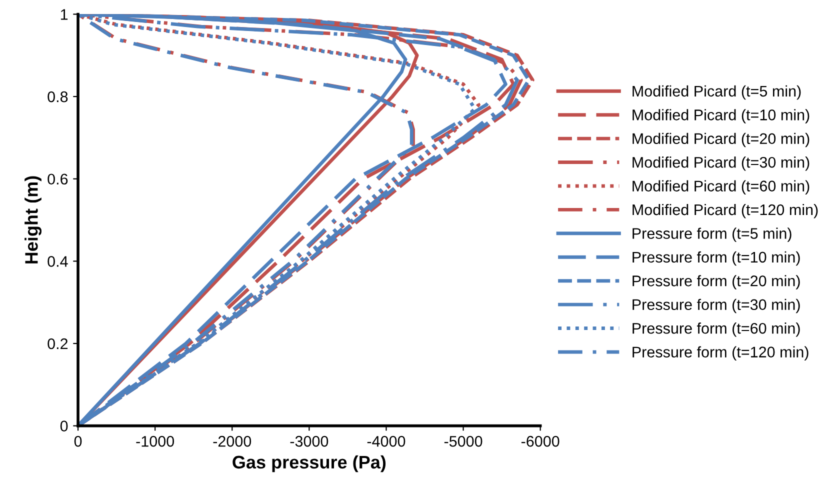 This screenshot has width=830, height=490. I want to click on y-tick-label: 0.4, so click(58, 261).